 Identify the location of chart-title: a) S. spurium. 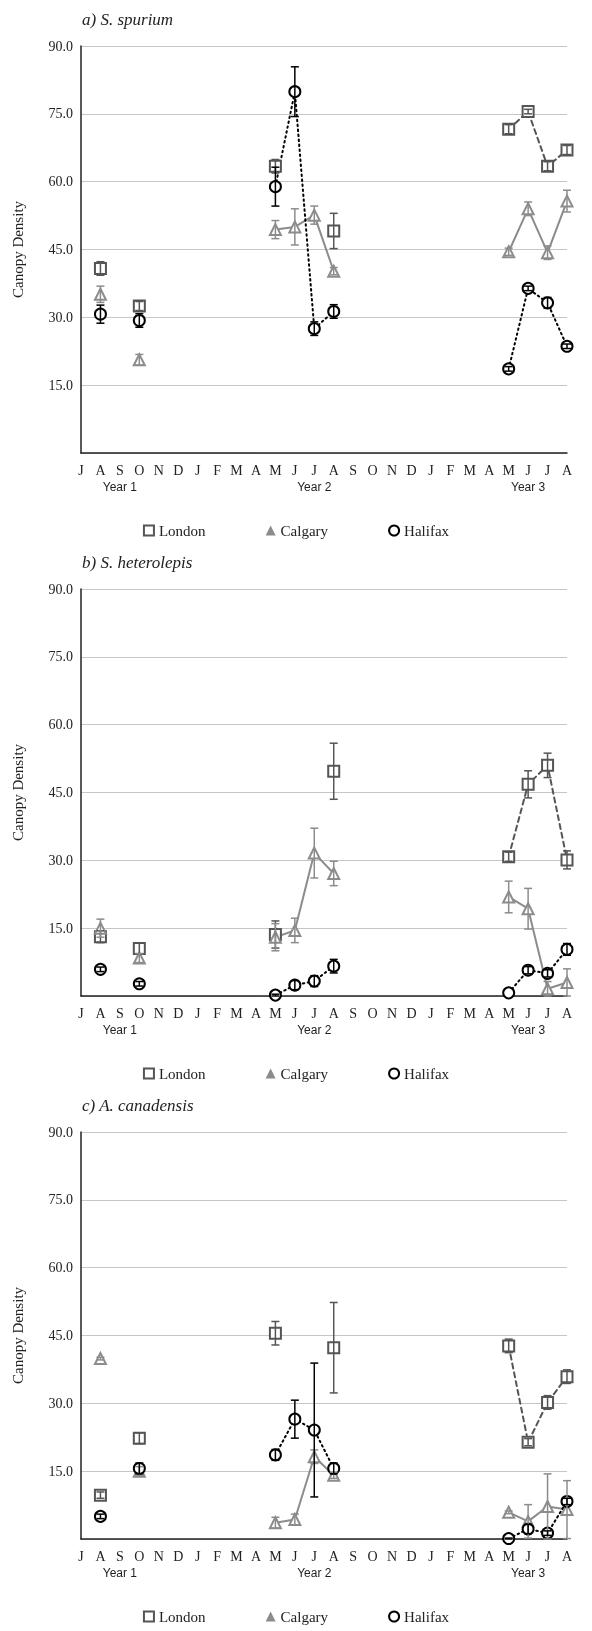
(128, 19).